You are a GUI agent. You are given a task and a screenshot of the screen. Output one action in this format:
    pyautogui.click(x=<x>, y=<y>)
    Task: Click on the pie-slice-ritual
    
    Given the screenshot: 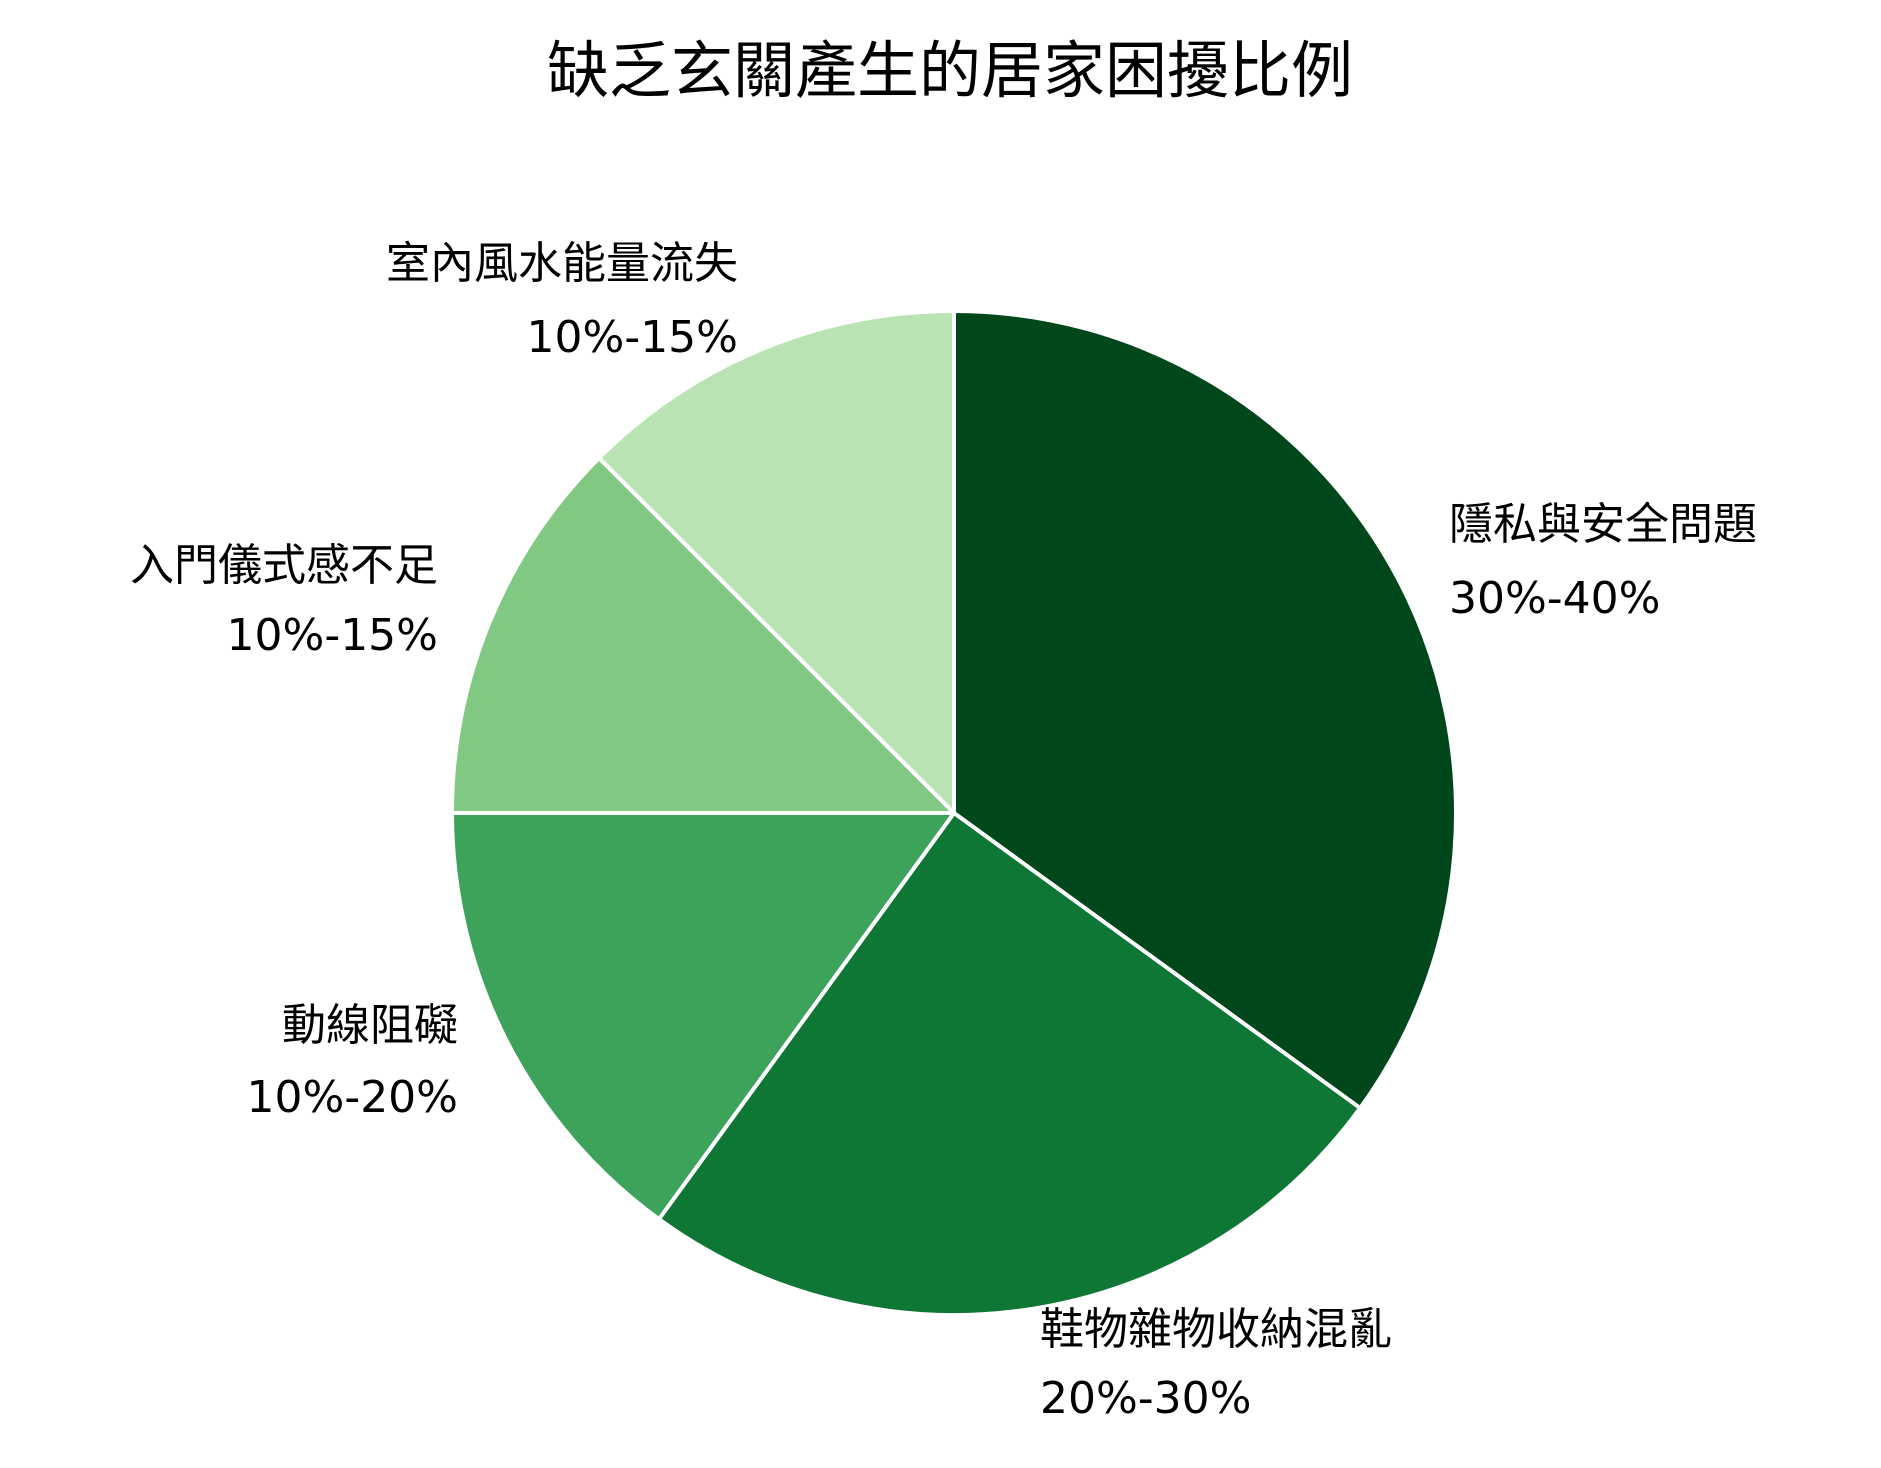 What is the action you would take?
    pyautogui.click(x=703, y=635)
    